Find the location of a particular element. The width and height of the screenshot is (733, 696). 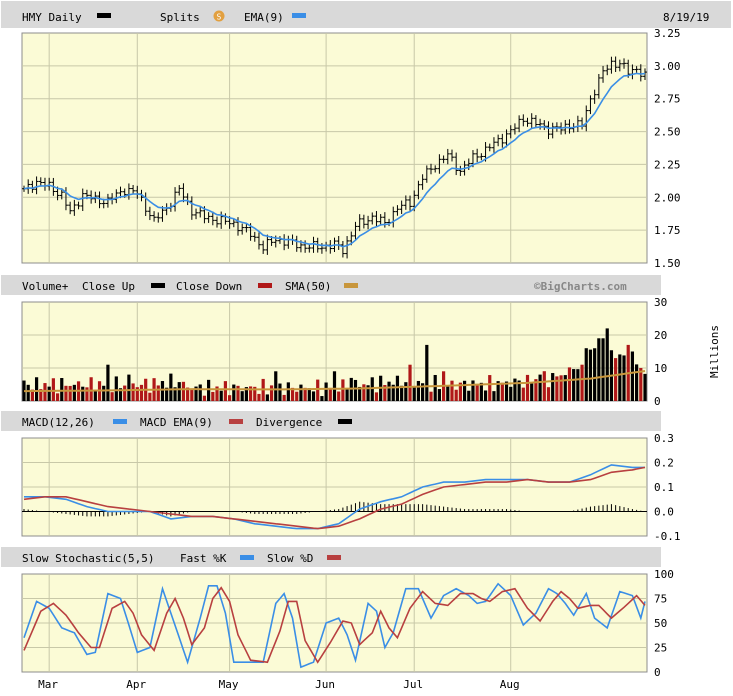

divergence-swatch is located at coordinates (345, 421).